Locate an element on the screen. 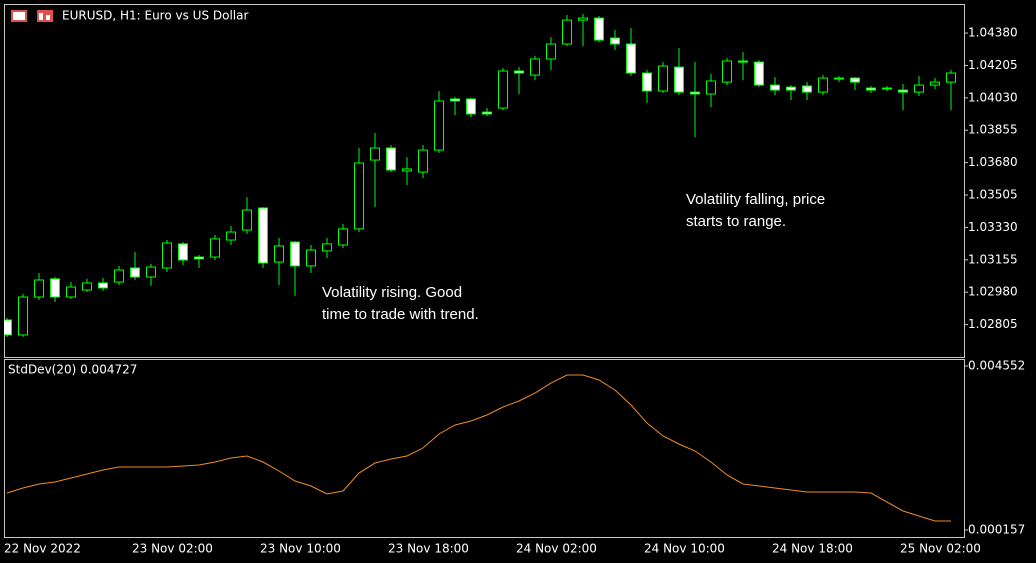 The width and height of the screenshot is (1036, 563). y-tick-label: 1.04380 is located at coordinates (993, 33).